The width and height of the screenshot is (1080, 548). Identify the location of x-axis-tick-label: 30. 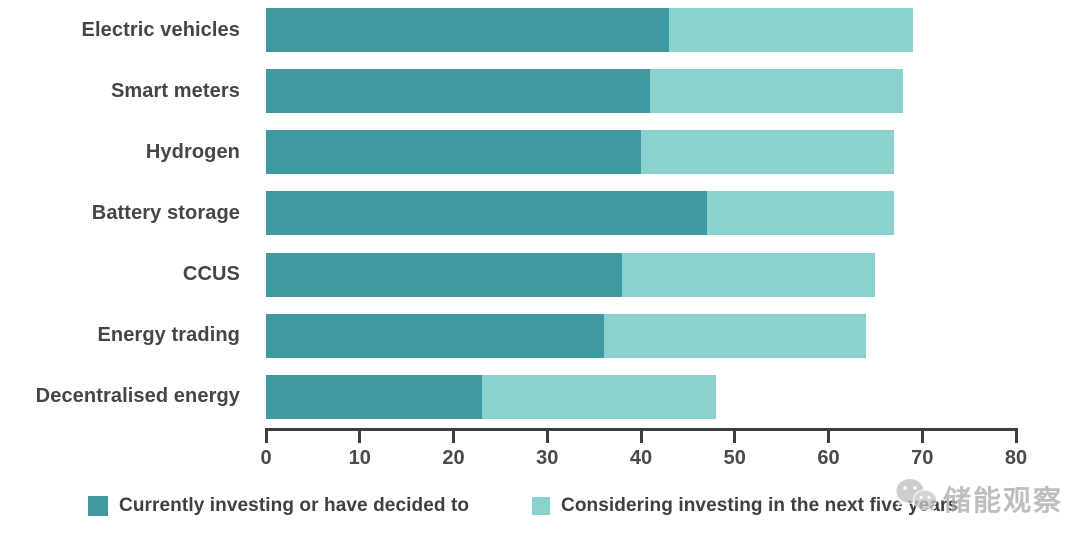
(547, 458).